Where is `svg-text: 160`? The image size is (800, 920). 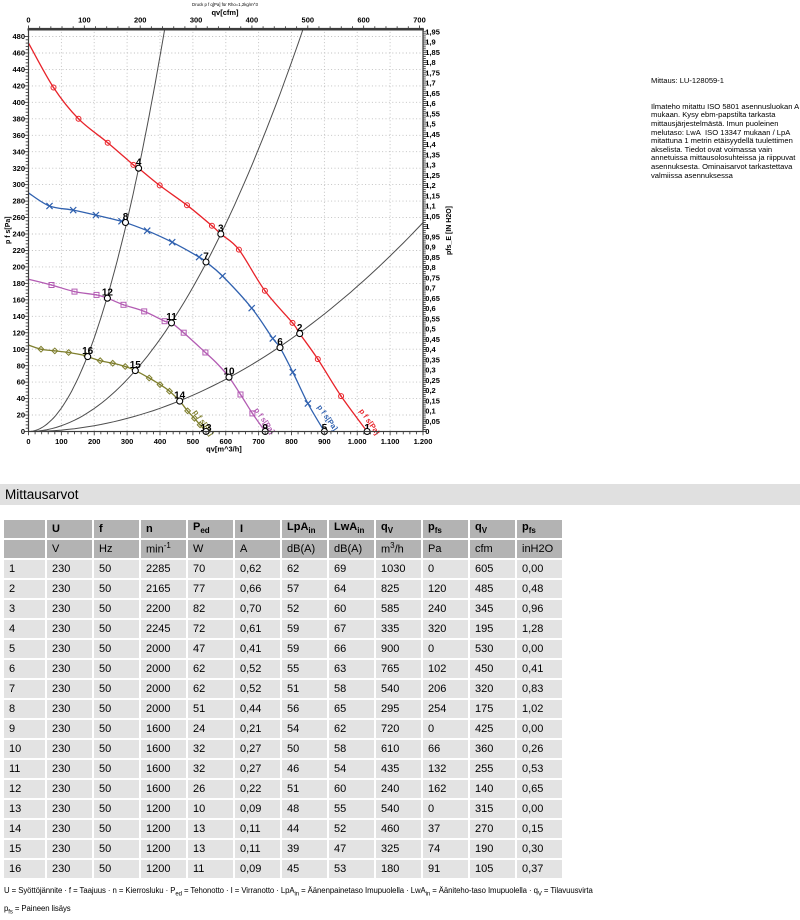
svg-text: 160 is located at coordinates (18, 299).